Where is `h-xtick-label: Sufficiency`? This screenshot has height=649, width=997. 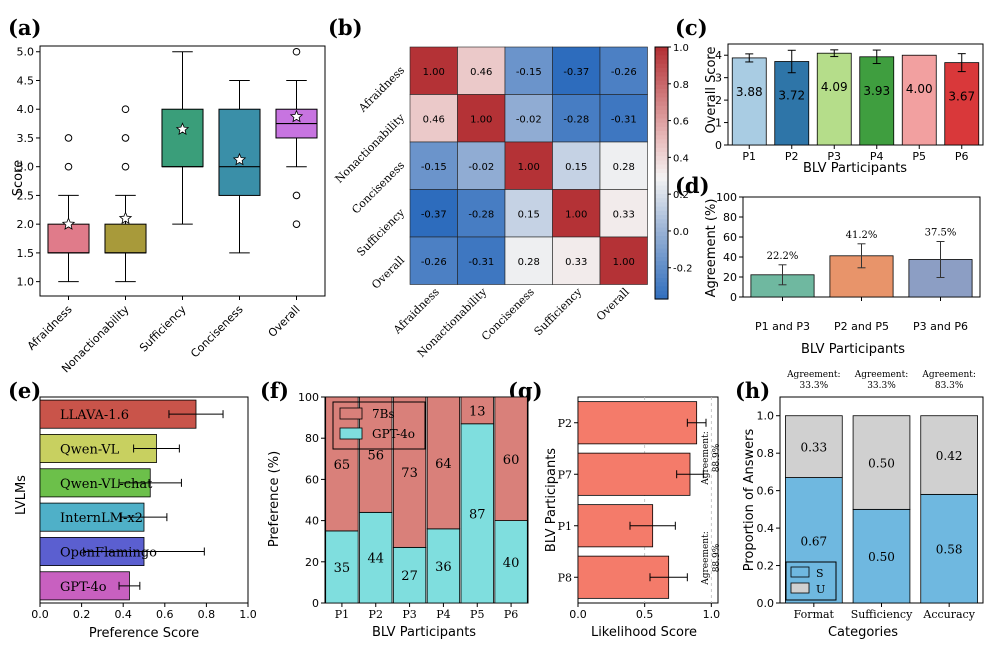 h-xtick-label: Sufficiency is located at coordinates (882, 614).